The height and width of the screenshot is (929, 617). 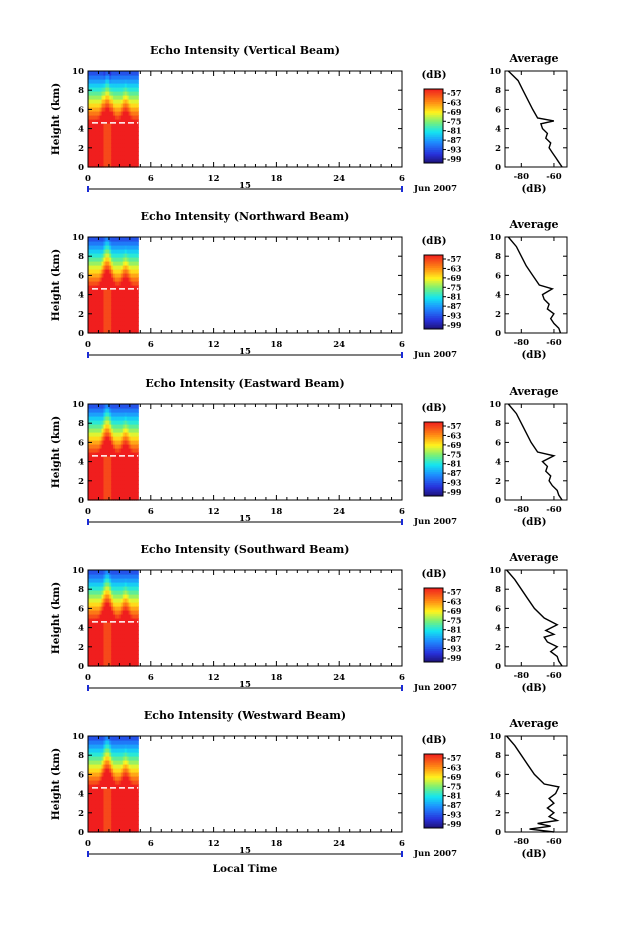 What do you see at coordinates (553, 842) in the screenshot?
I see `average-x-tick-label: -60` at bounding box center [553, 842].